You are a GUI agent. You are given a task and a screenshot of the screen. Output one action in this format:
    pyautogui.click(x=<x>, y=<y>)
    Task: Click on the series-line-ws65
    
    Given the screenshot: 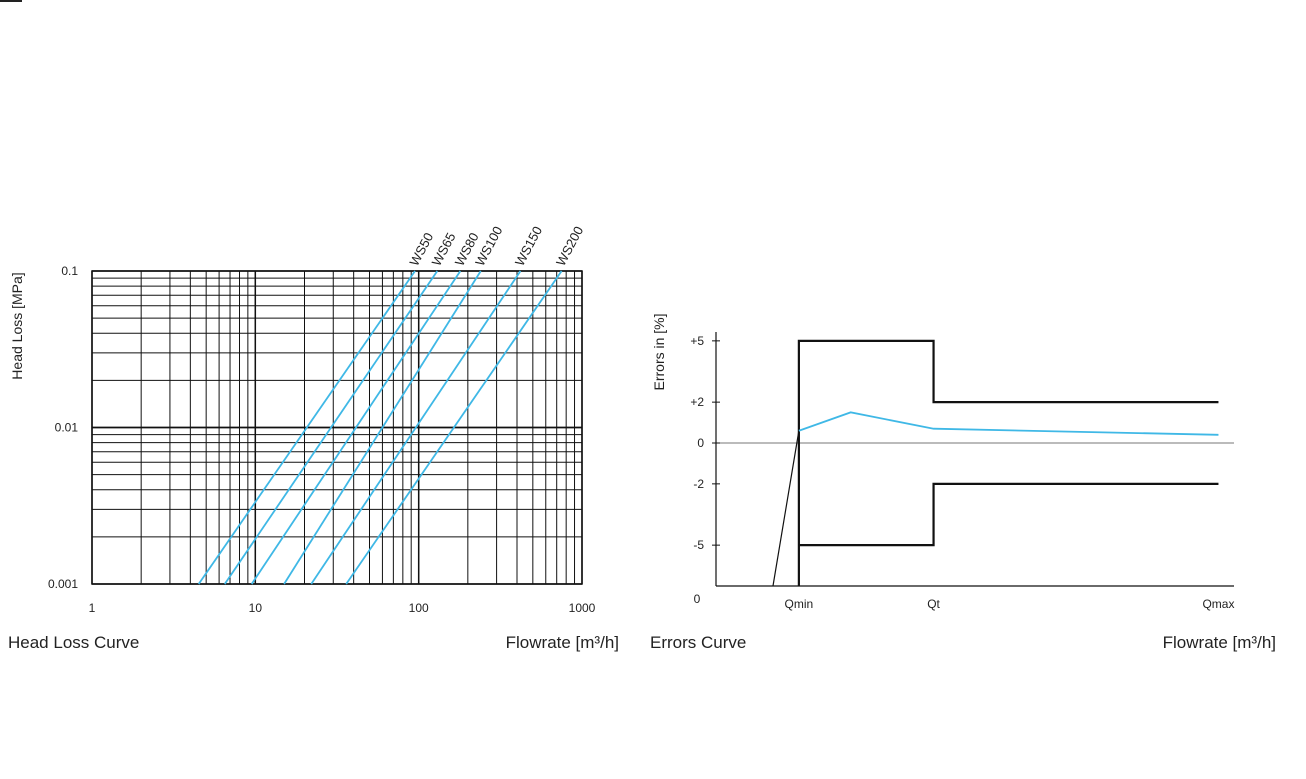 What is the action you would take?
    pyautogui.click(x=331, y=427)
    